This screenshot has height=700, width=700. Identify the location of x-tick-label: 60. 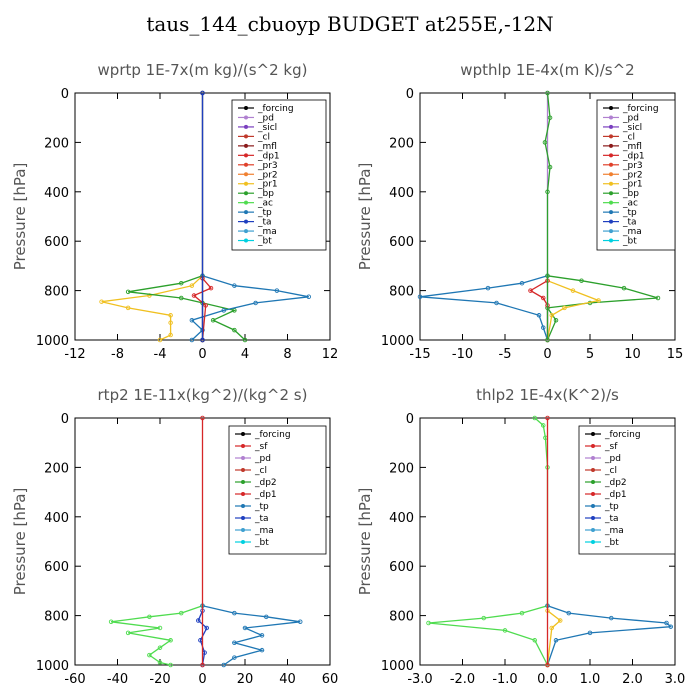
(330, 679).